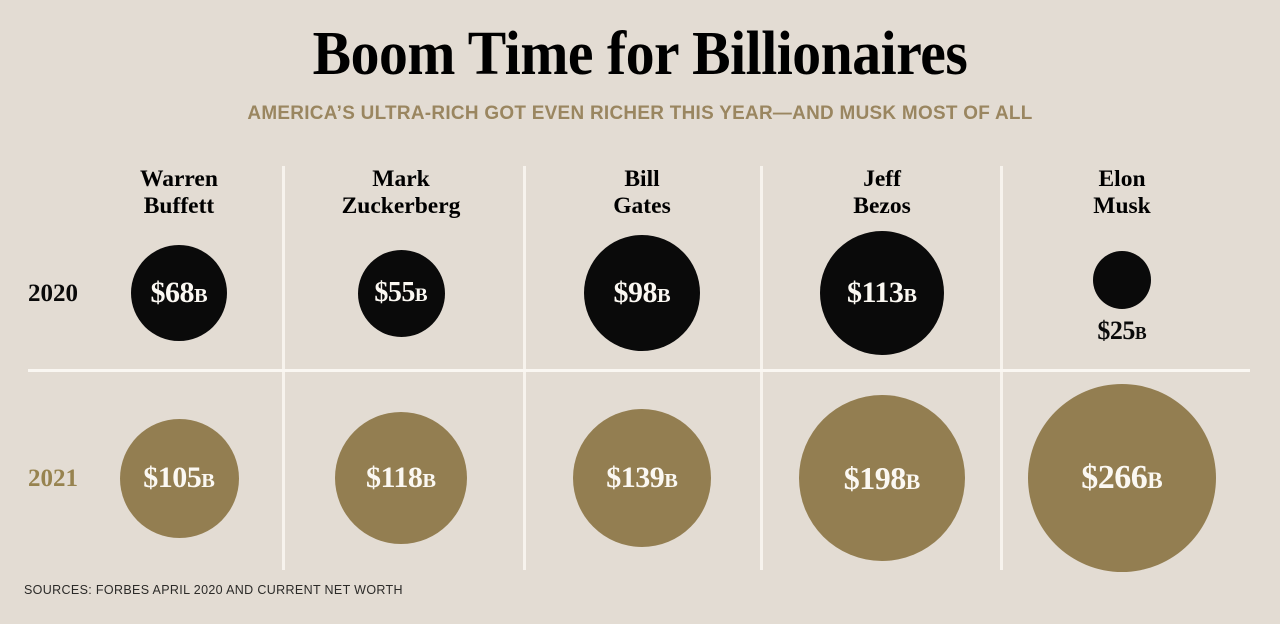  What do you see at coordinates (642, 179) in the screenshot?
I see `column-header-name-line1: Bill` at bounding box center [642, 179].